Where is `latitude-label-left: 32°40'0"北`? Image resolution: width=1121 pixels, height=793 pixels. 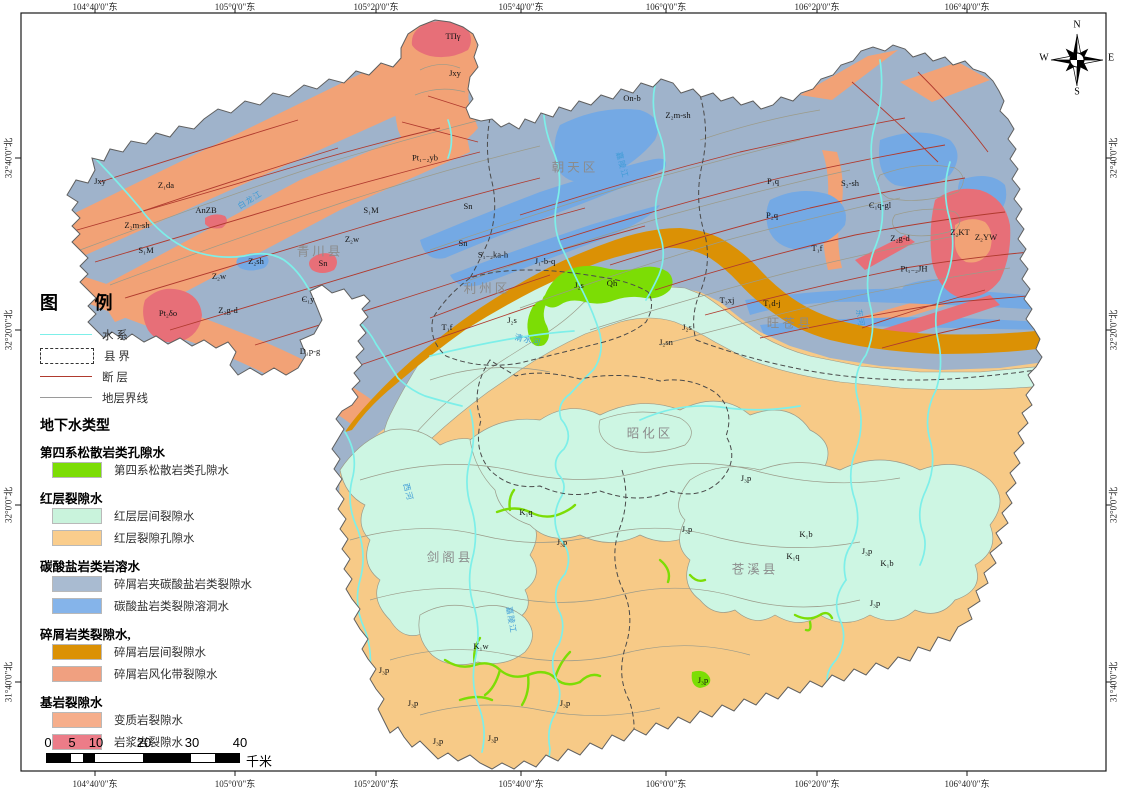
latitude-label-left: 32°40'0"北 is located at coordinates (8, 158).